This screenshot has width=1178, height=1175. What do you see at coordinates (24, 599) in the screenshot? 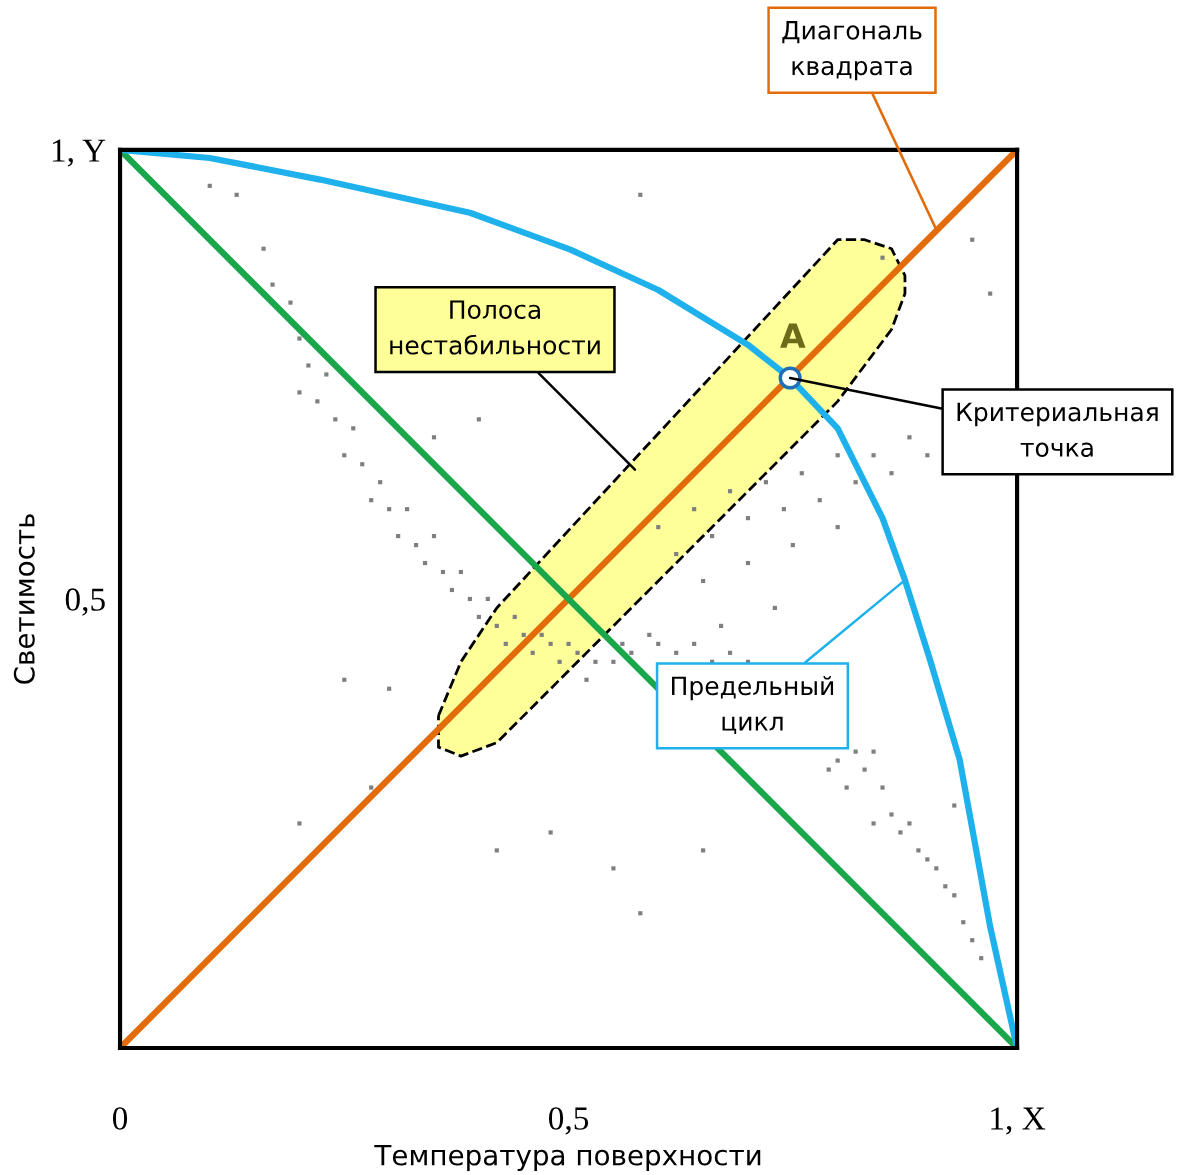
I see `y-axis-title: Светимость` at bounding box center [24, 599].